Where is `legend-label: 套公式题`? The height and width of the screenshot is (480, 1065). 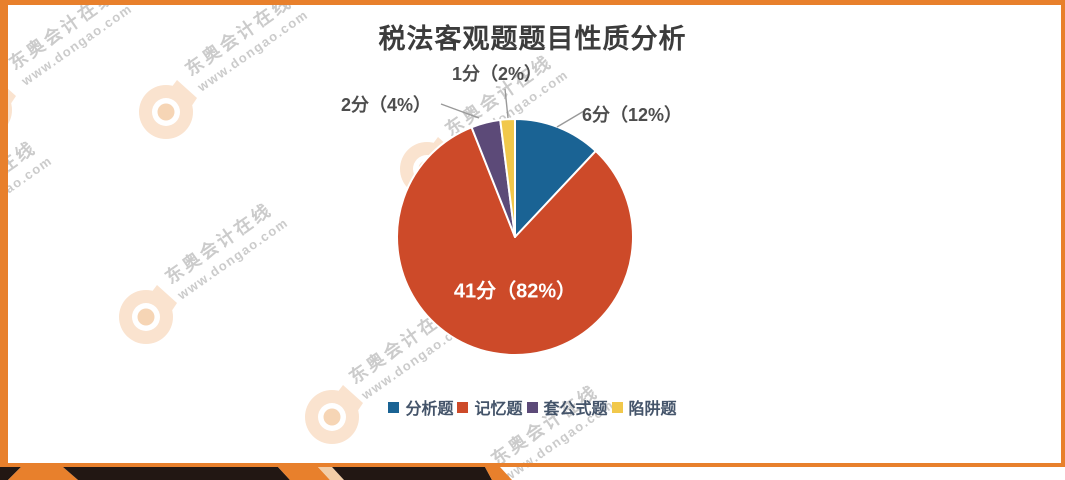
legend-label: 套公式题 is located at coordinates (575, 409).